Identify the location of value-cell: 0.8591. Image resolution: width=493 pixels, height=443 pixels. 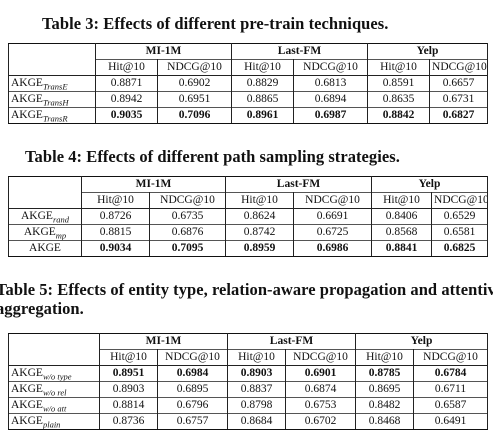
(399, 83).